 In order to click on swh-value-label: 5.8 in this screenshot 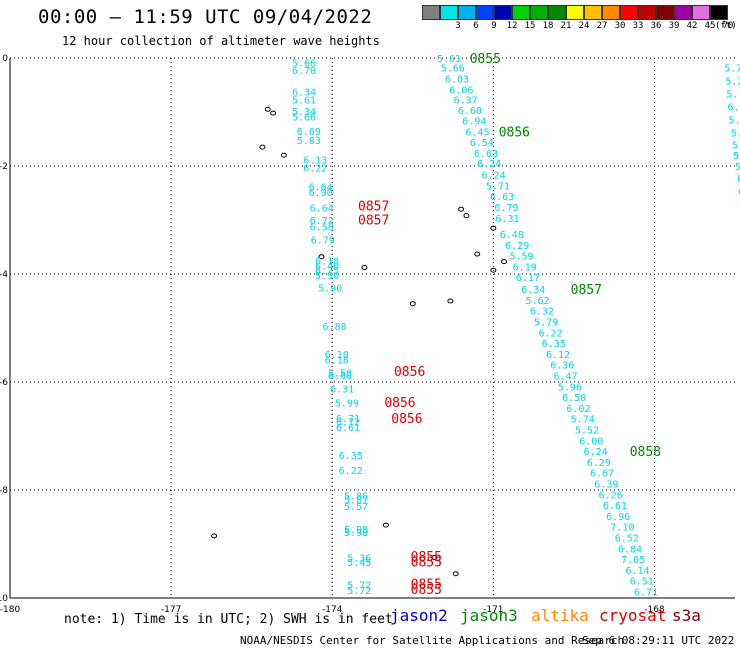, I will do `click(737, 167)`.